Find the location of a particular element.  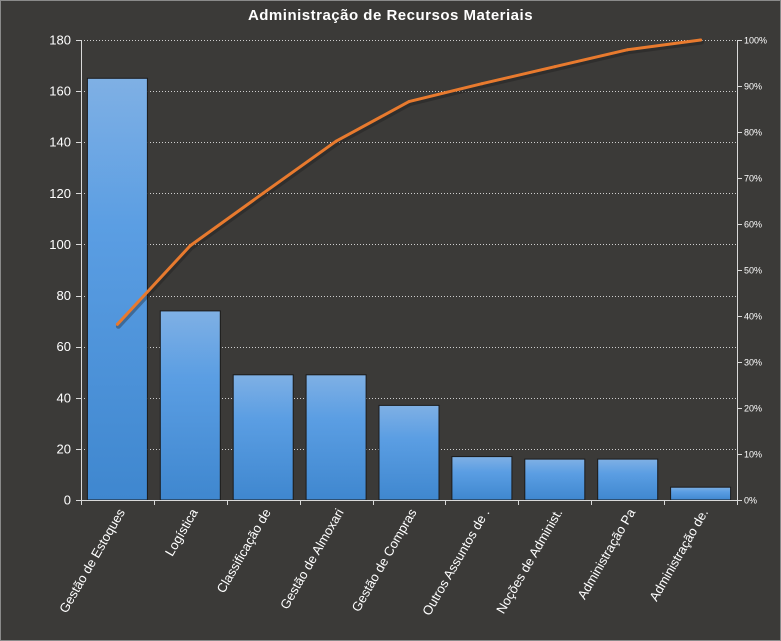

y-tick-label: 140 is located at coordinates (60, 142).